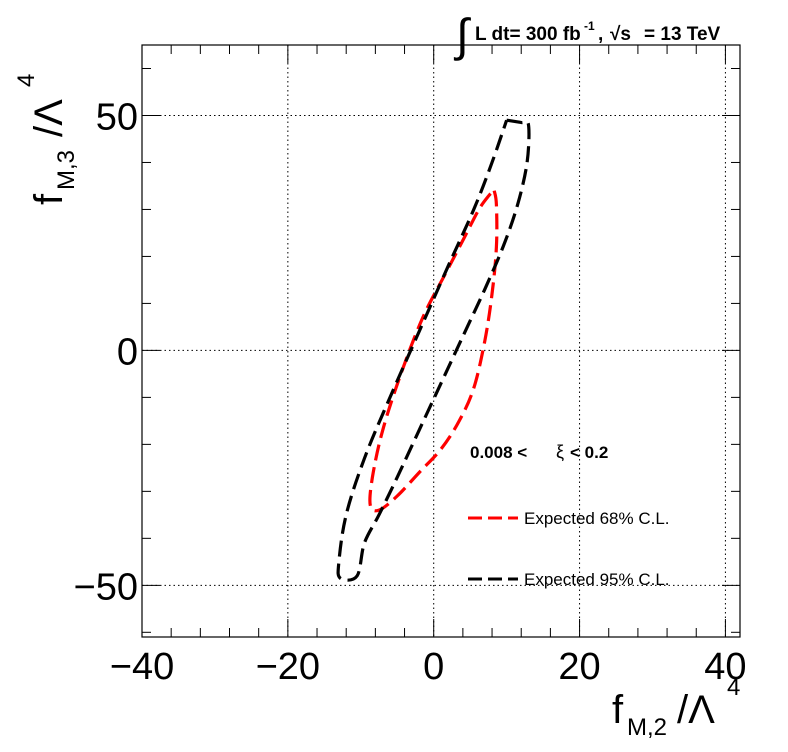 The width and height of the screenshot is (788, 752). Describe the element at coordinates (682, 34) in the screenshot. I see `title-energy: = 13 TeV` at that location.